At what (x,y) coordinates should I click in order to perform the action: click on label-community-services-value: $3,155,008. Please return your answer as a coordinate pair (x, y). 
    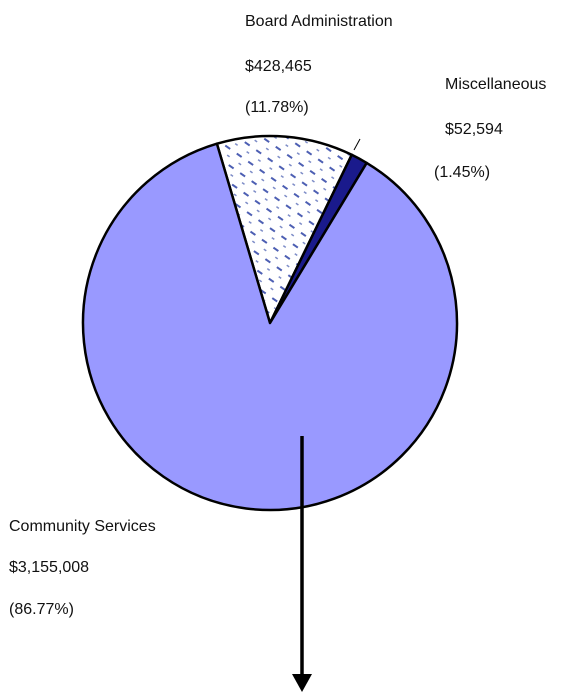
    Looking at the image, I should click on (49, 567).